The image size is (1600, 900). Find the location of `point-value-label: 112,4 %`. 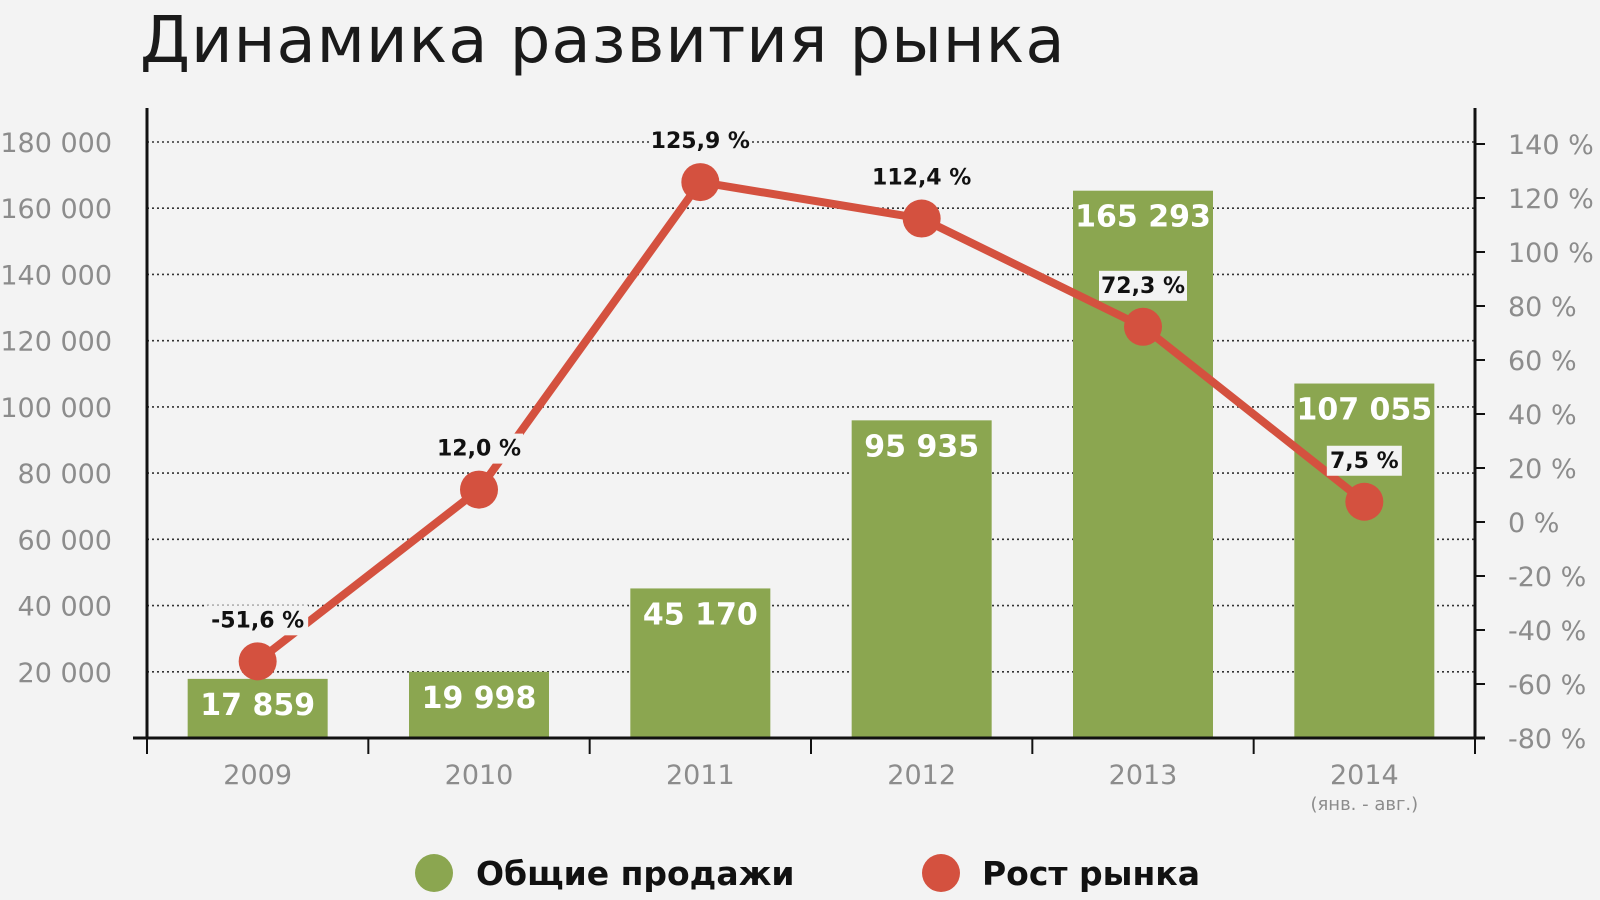

point-value-label: 112,4 % is located at coordinates (921, 178).